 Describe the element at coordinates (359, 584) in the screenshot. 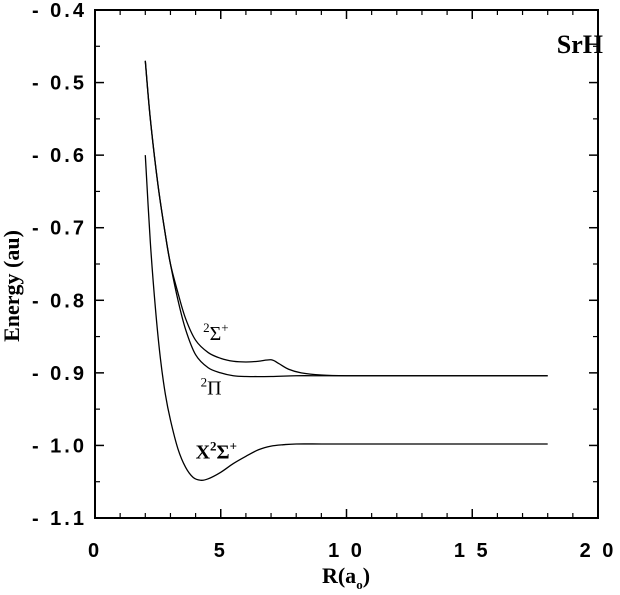

I see `x-axis-title-sub: o` at that location.